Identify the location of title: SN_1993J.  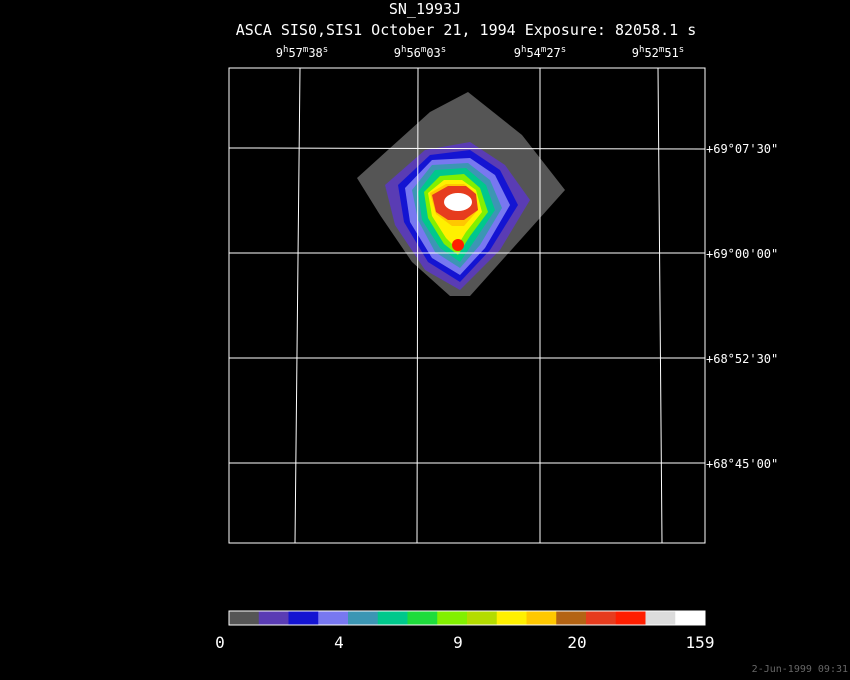
(425, 9).